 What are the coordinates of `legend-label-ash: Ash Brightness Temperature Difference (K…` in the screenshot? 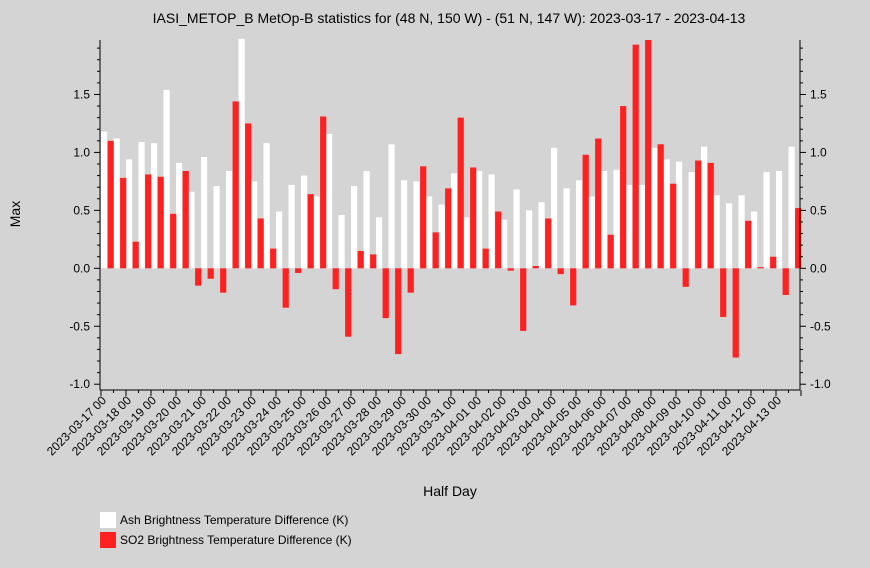 It's located at (234, 520).